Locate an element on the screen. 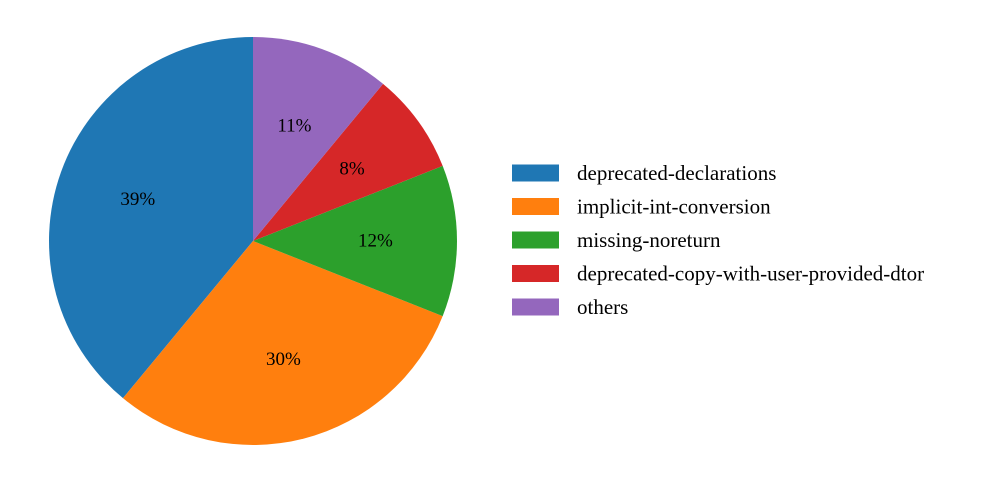 Image resolution: width=995 pixels, height=484 pixels. pct-label-deprecated-copy-with-user-provided-dtor: 8% is located at coordinates (352, 169).